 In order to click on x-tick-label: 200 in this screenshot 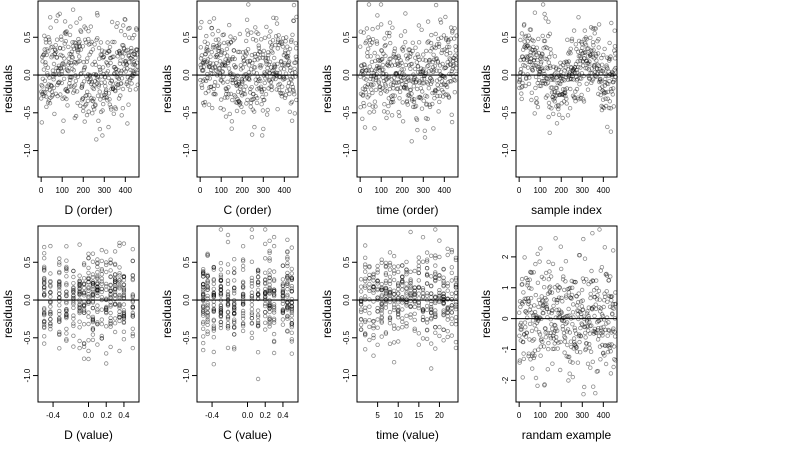, I will do `click(562, 190)`.